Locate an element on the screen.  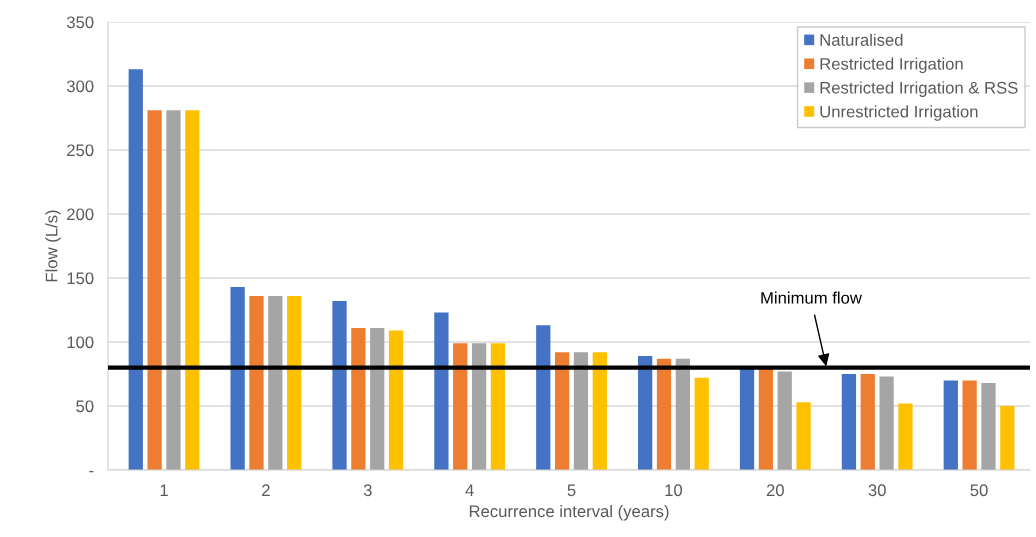
x-tick-label: 30 is located at coordinates (877, 490).